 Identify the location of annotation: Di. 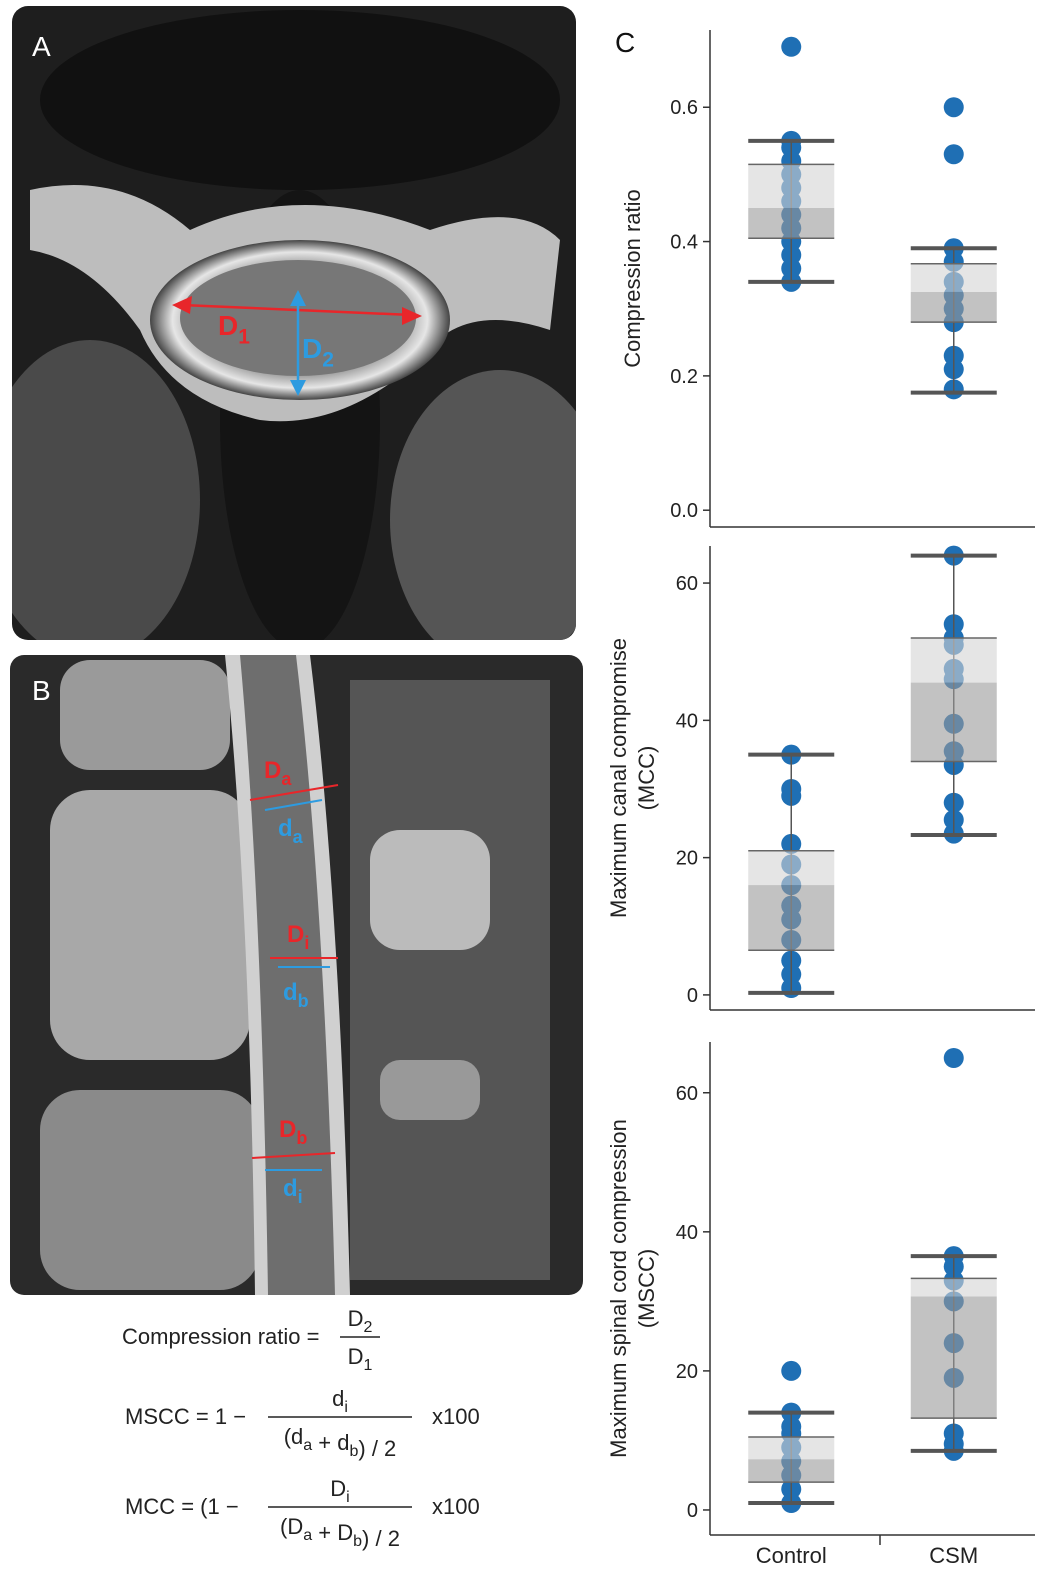
(298, 937).